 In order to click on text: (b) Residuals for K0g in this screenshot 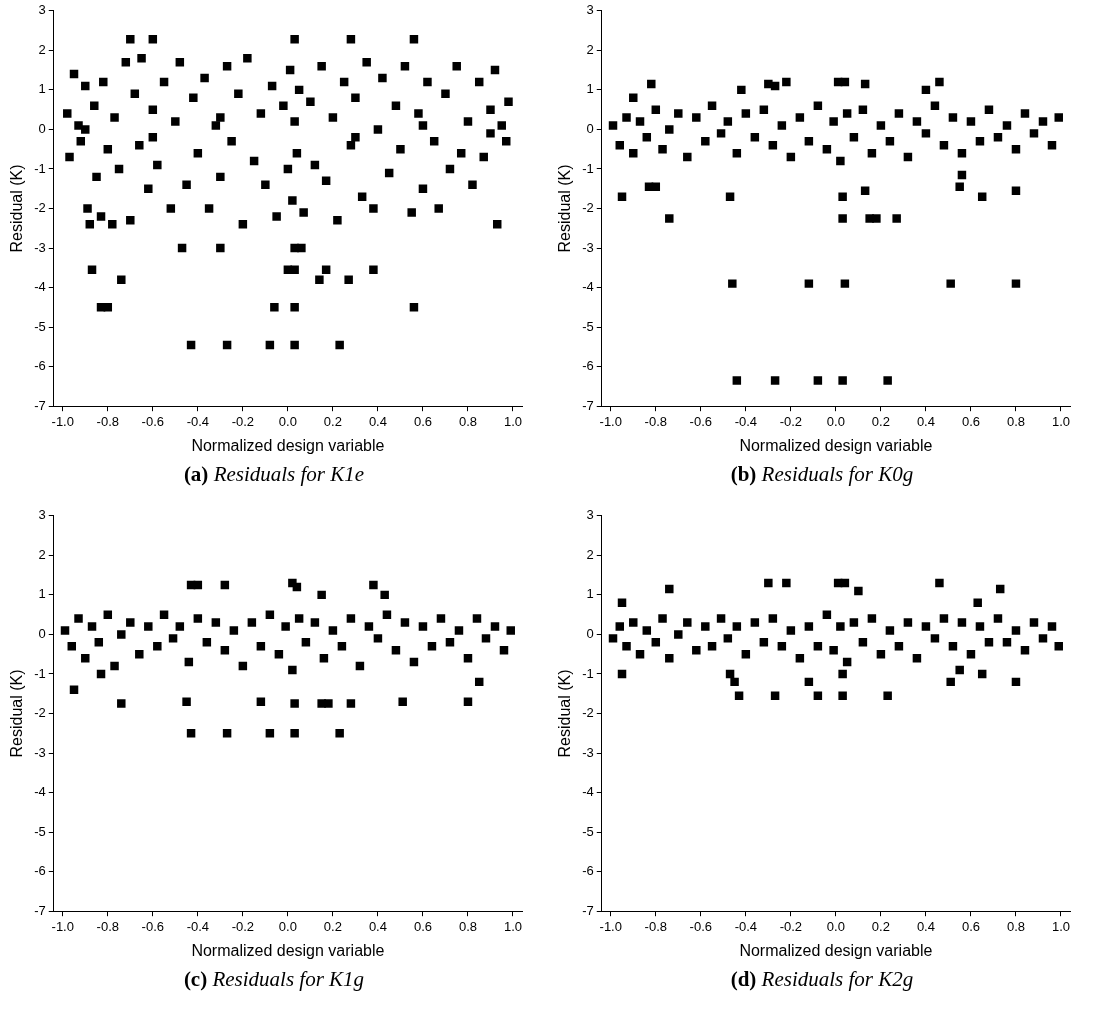, I will do `click(822, 474)`.